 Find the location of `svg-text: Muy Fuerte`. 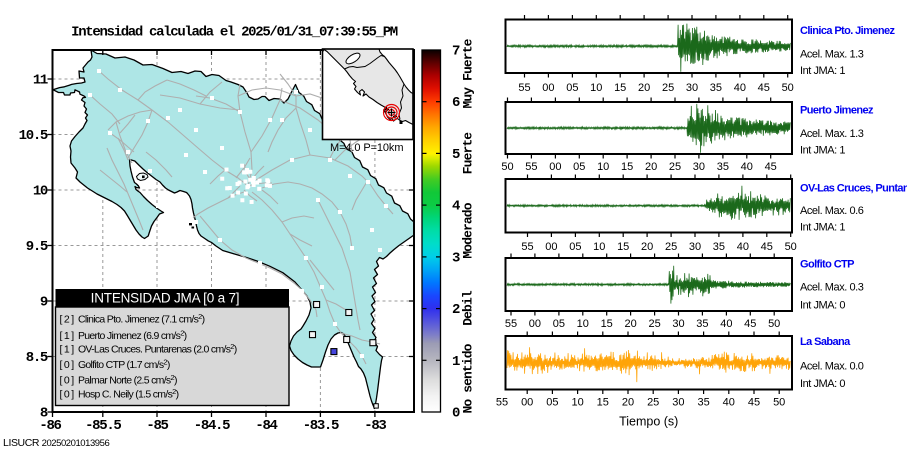

svg-text: Muy Fuerte is located at coordinates (468, 73).